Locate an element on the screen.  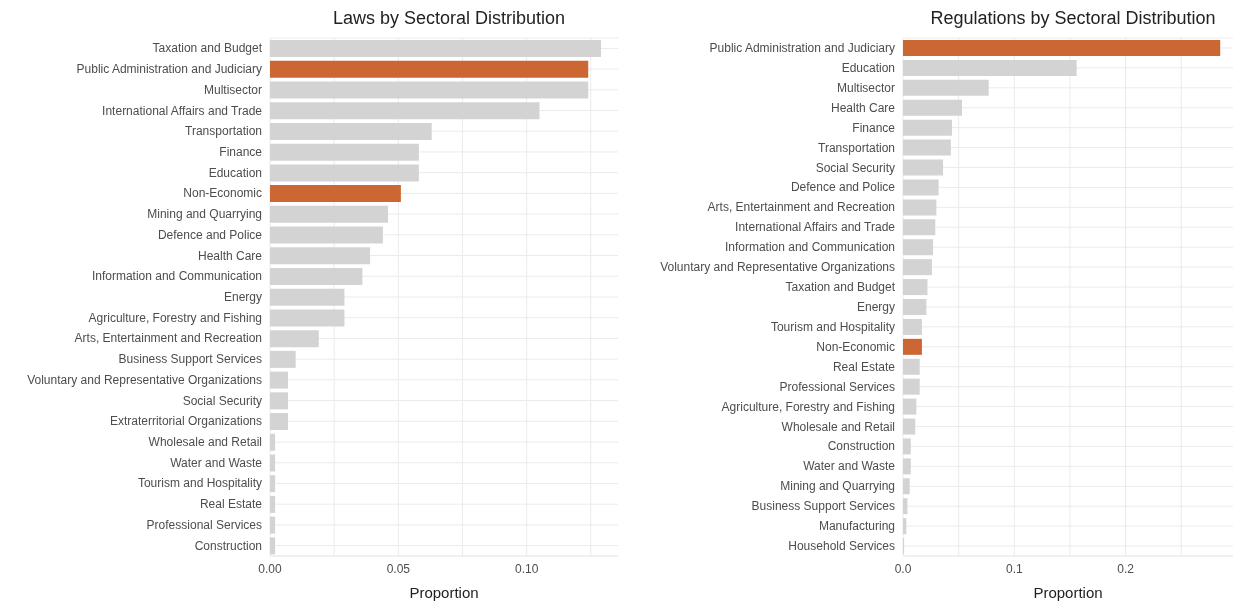
x-tick-label: 0.05 is located at coordinates (398, 568).